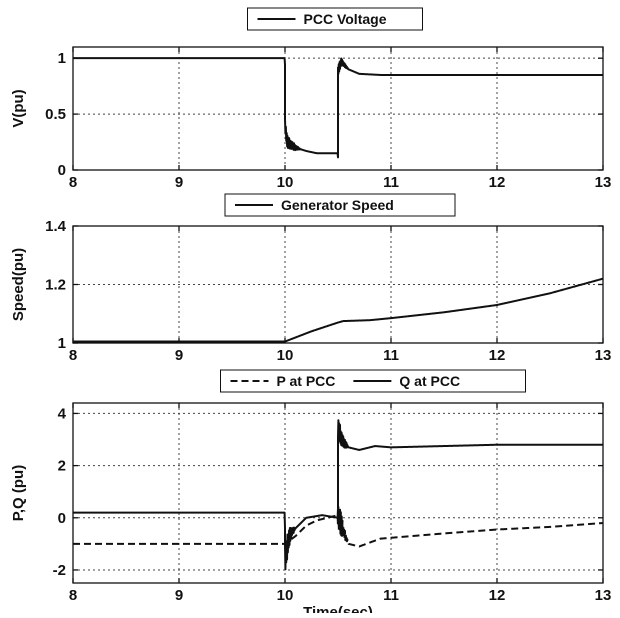 The image size is (620, 618). What do you see at coordinates (59, 570) in the screenshot?
I see `y-tick-label: -2` at bounding box center [59, 570].